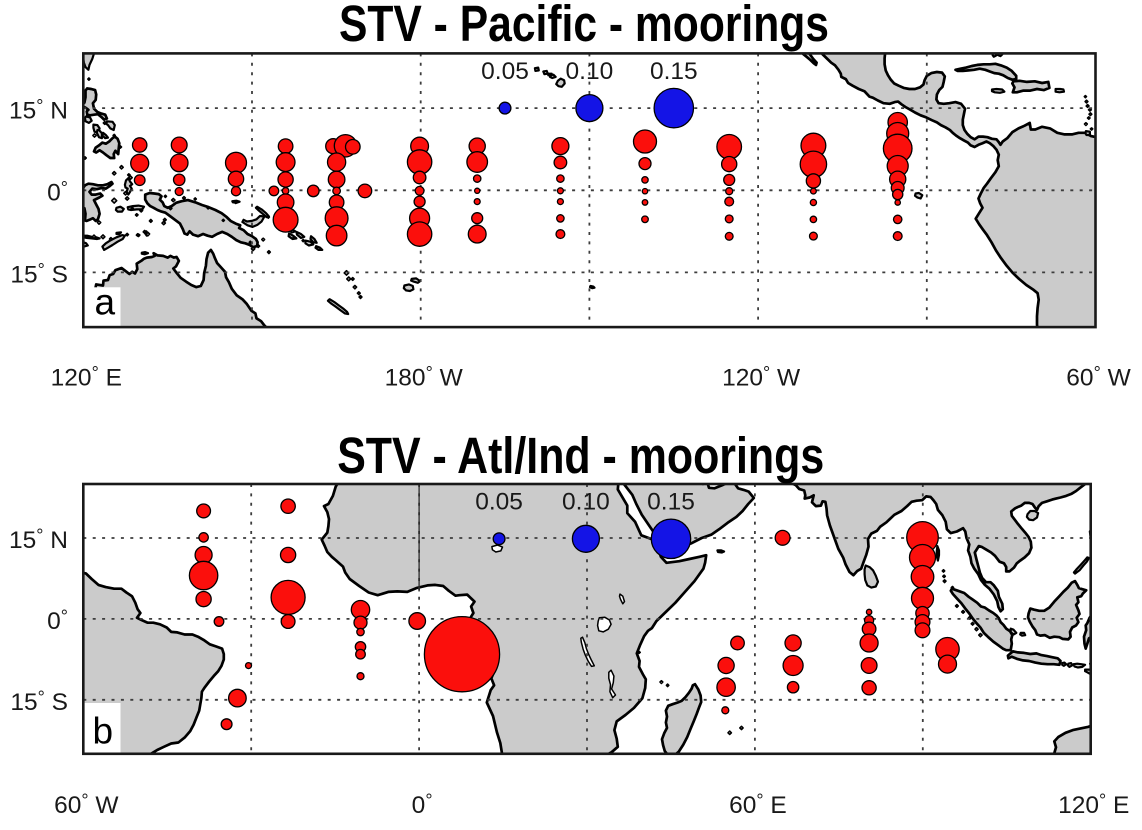 The image size is (1142, 830). What do you see at coordinates (424, 377) in the screenshot?
I see `svg-text: 180° W` at bounding box center [424, 377].